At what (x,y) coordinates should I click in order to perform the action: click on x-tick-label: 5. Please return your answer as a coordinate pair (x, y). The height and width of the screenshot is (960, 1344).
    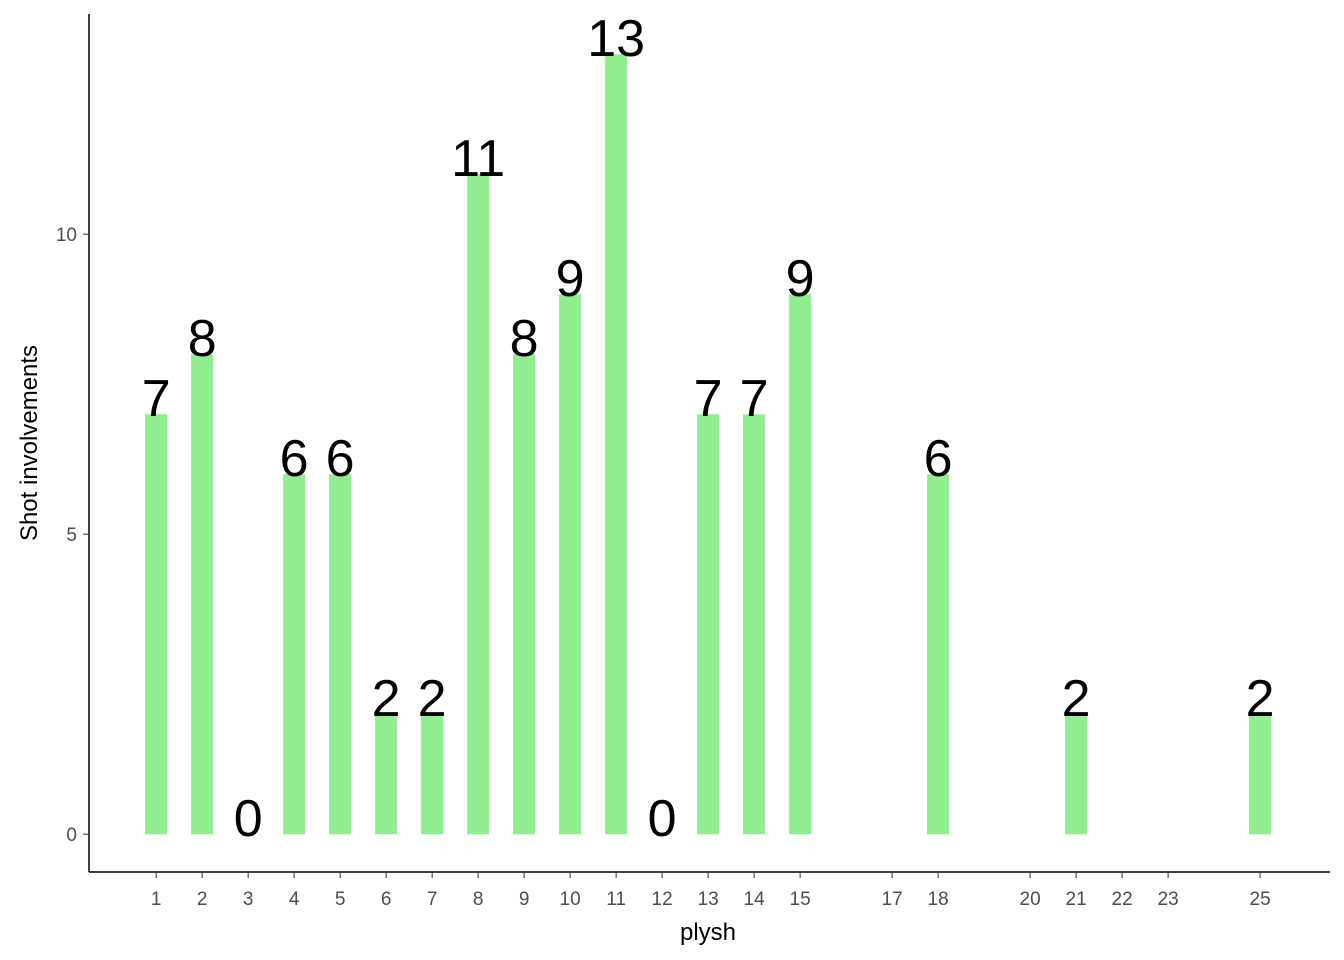
    Looking at the image, I should click on (340, 899).